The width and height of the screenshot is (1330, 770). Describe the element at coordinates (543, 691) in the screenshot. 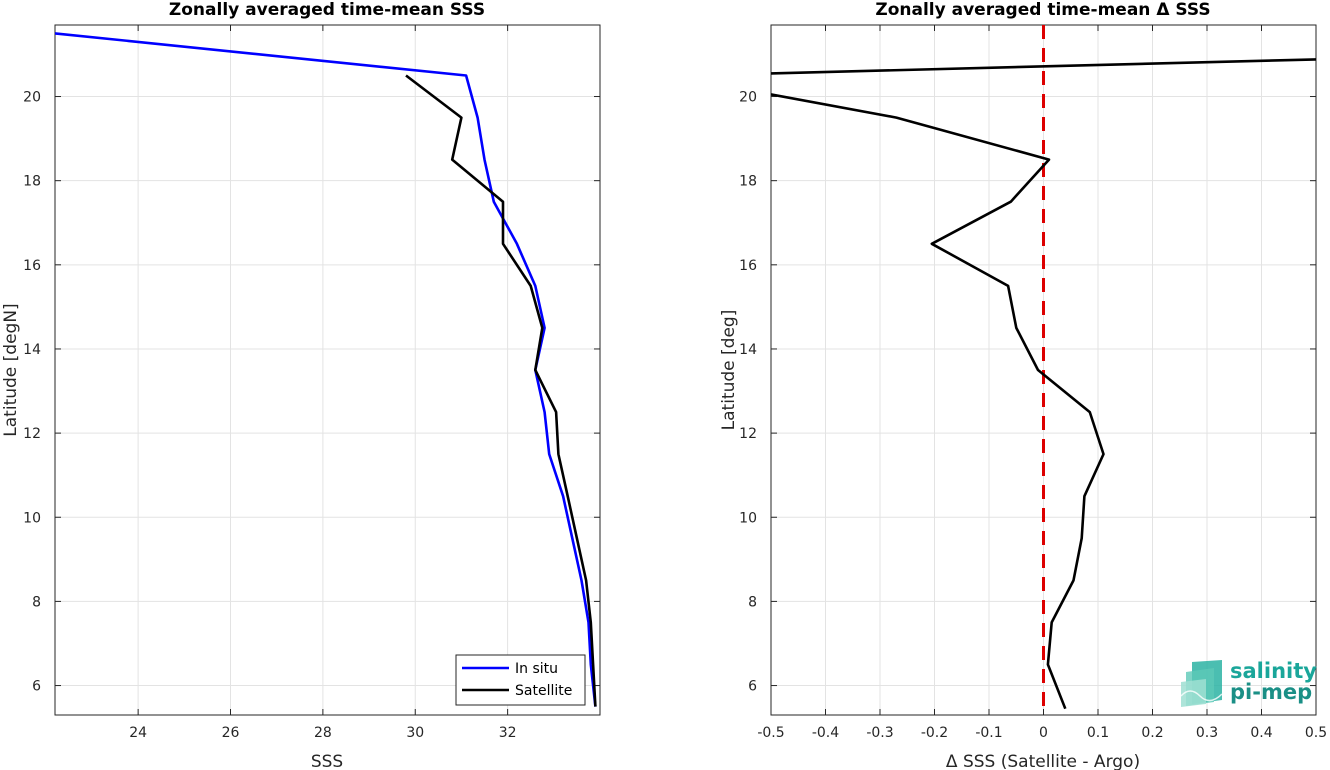

I see `legend-satellite-label: Satellite` at that location.